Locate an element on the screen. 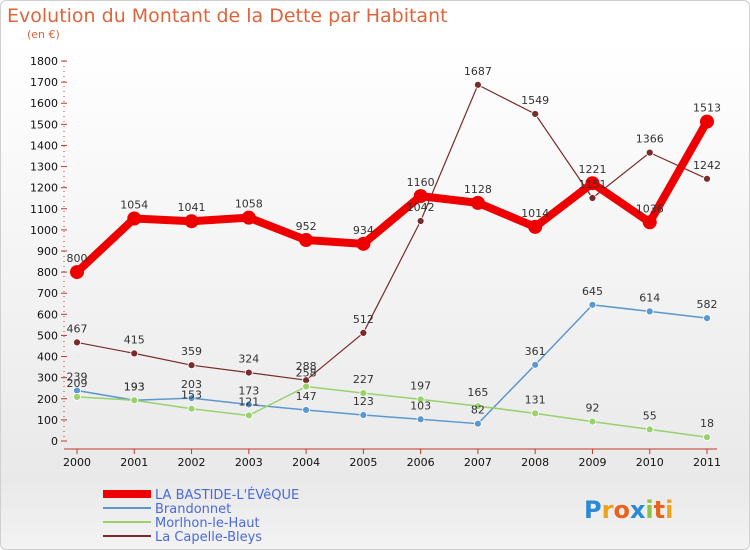 This screenshot has width=750, height=550. data-label: 103 is located at coordinates (420, 405).